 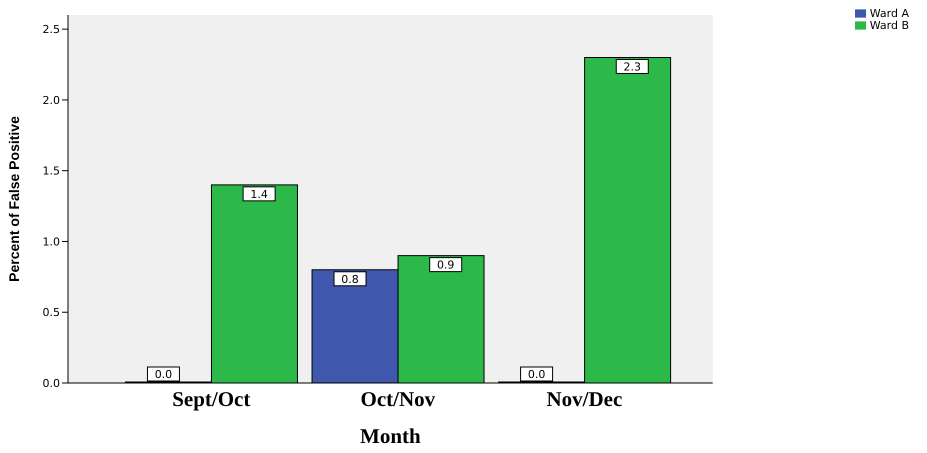 What do you see at coordinates (211, 398) in the screenshot?
I see `x-tick-label: Sept/Oct` at bounding box center [211, 398].